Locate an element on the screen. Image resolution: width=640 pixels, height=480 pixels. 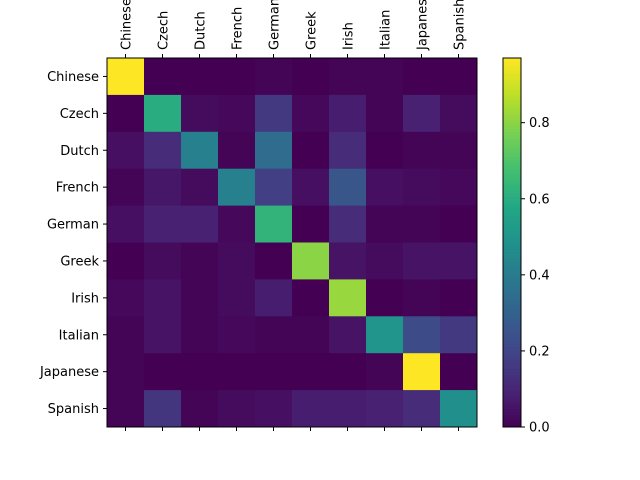
colorbar: 0.0 0.2 0.4 0.6 0.8 is located at coordinates (526, 246).